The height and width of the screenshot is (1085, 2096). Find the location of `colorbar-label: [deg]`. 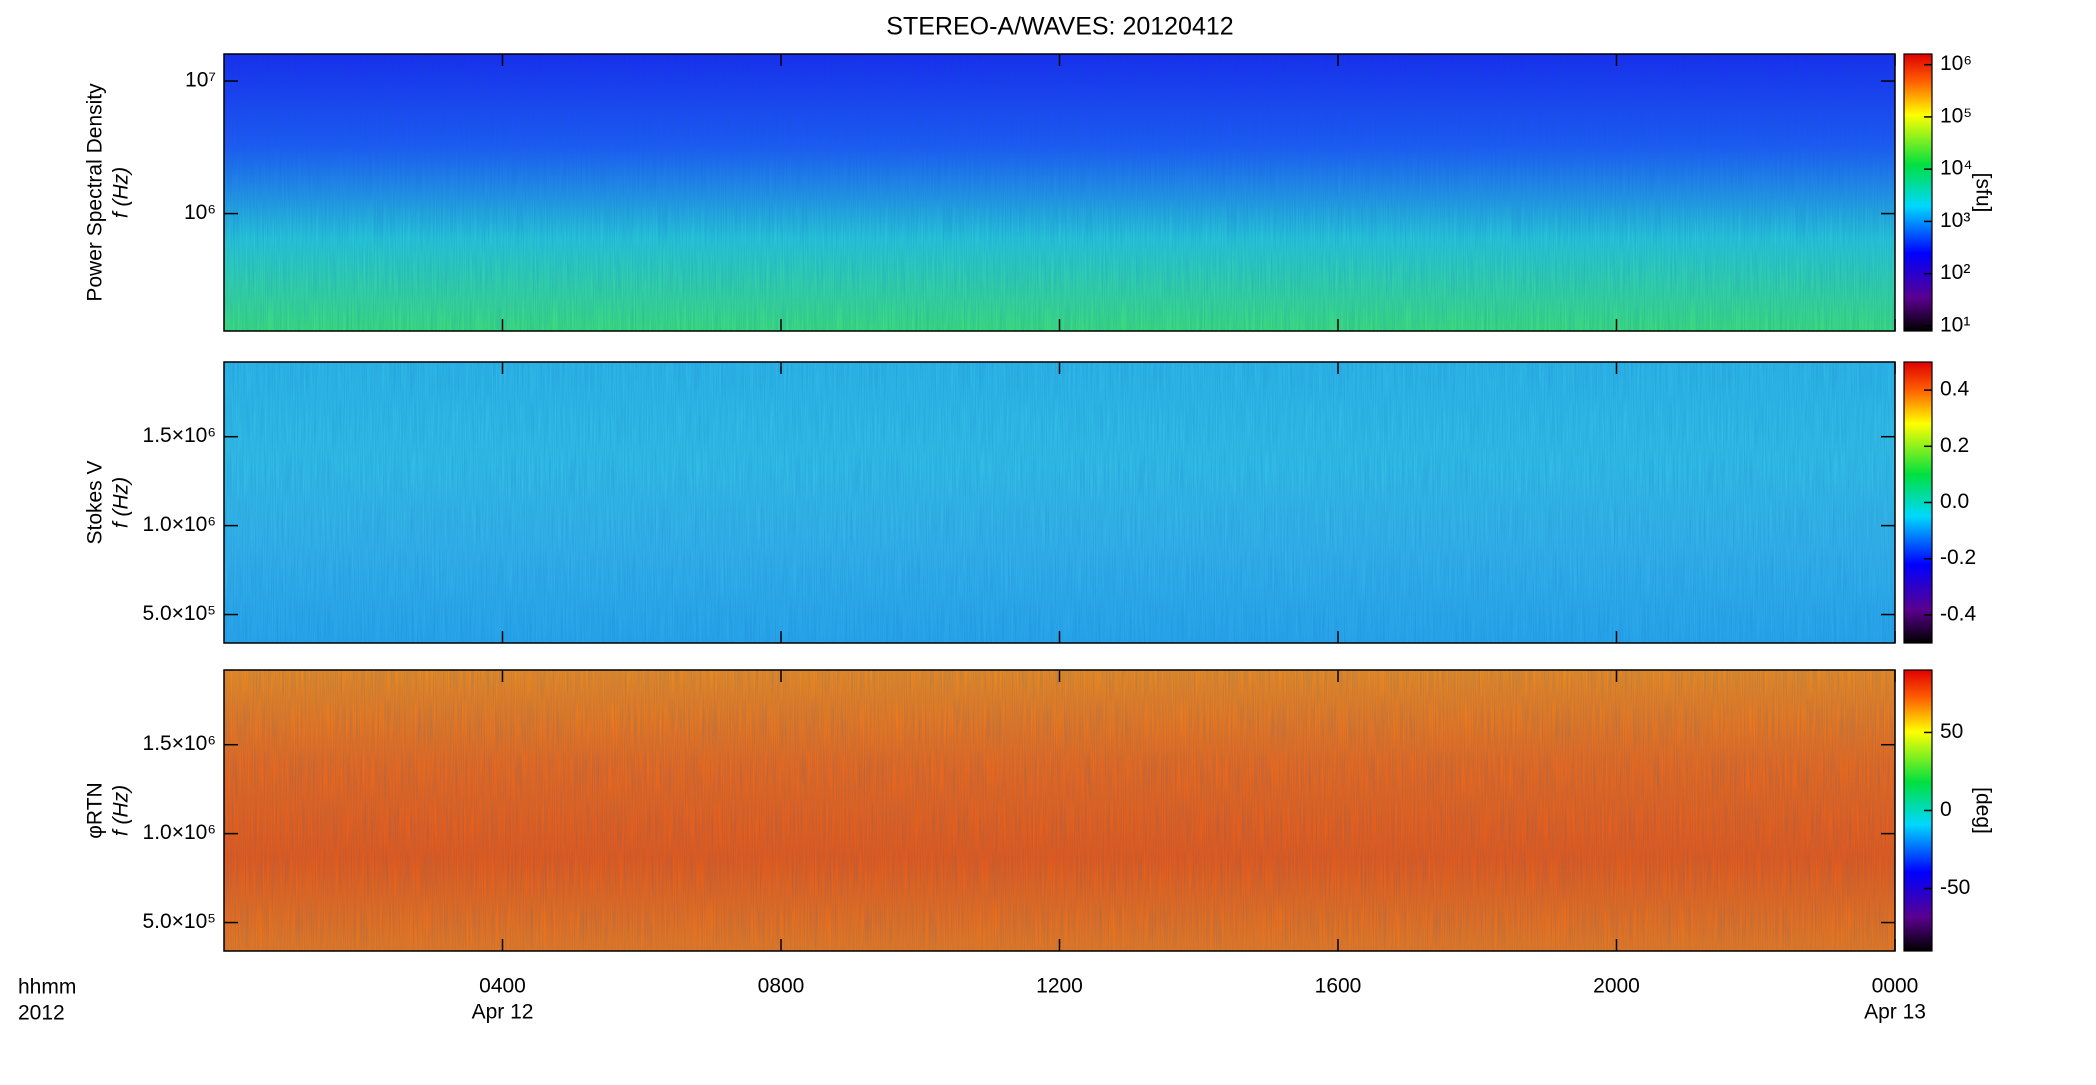

colorbar-label: [deg] is located at coordinates (1982, 810).